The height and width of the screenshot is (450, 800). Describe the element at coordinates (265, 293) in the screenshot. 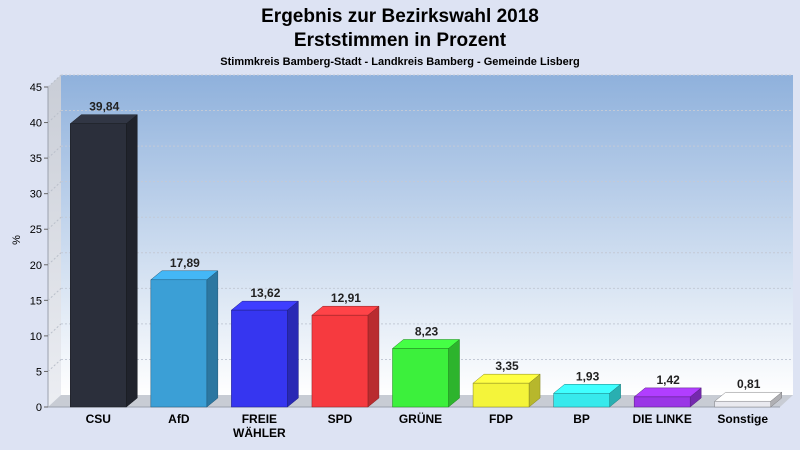

I see `bar-value-label: 13,62` at that location.